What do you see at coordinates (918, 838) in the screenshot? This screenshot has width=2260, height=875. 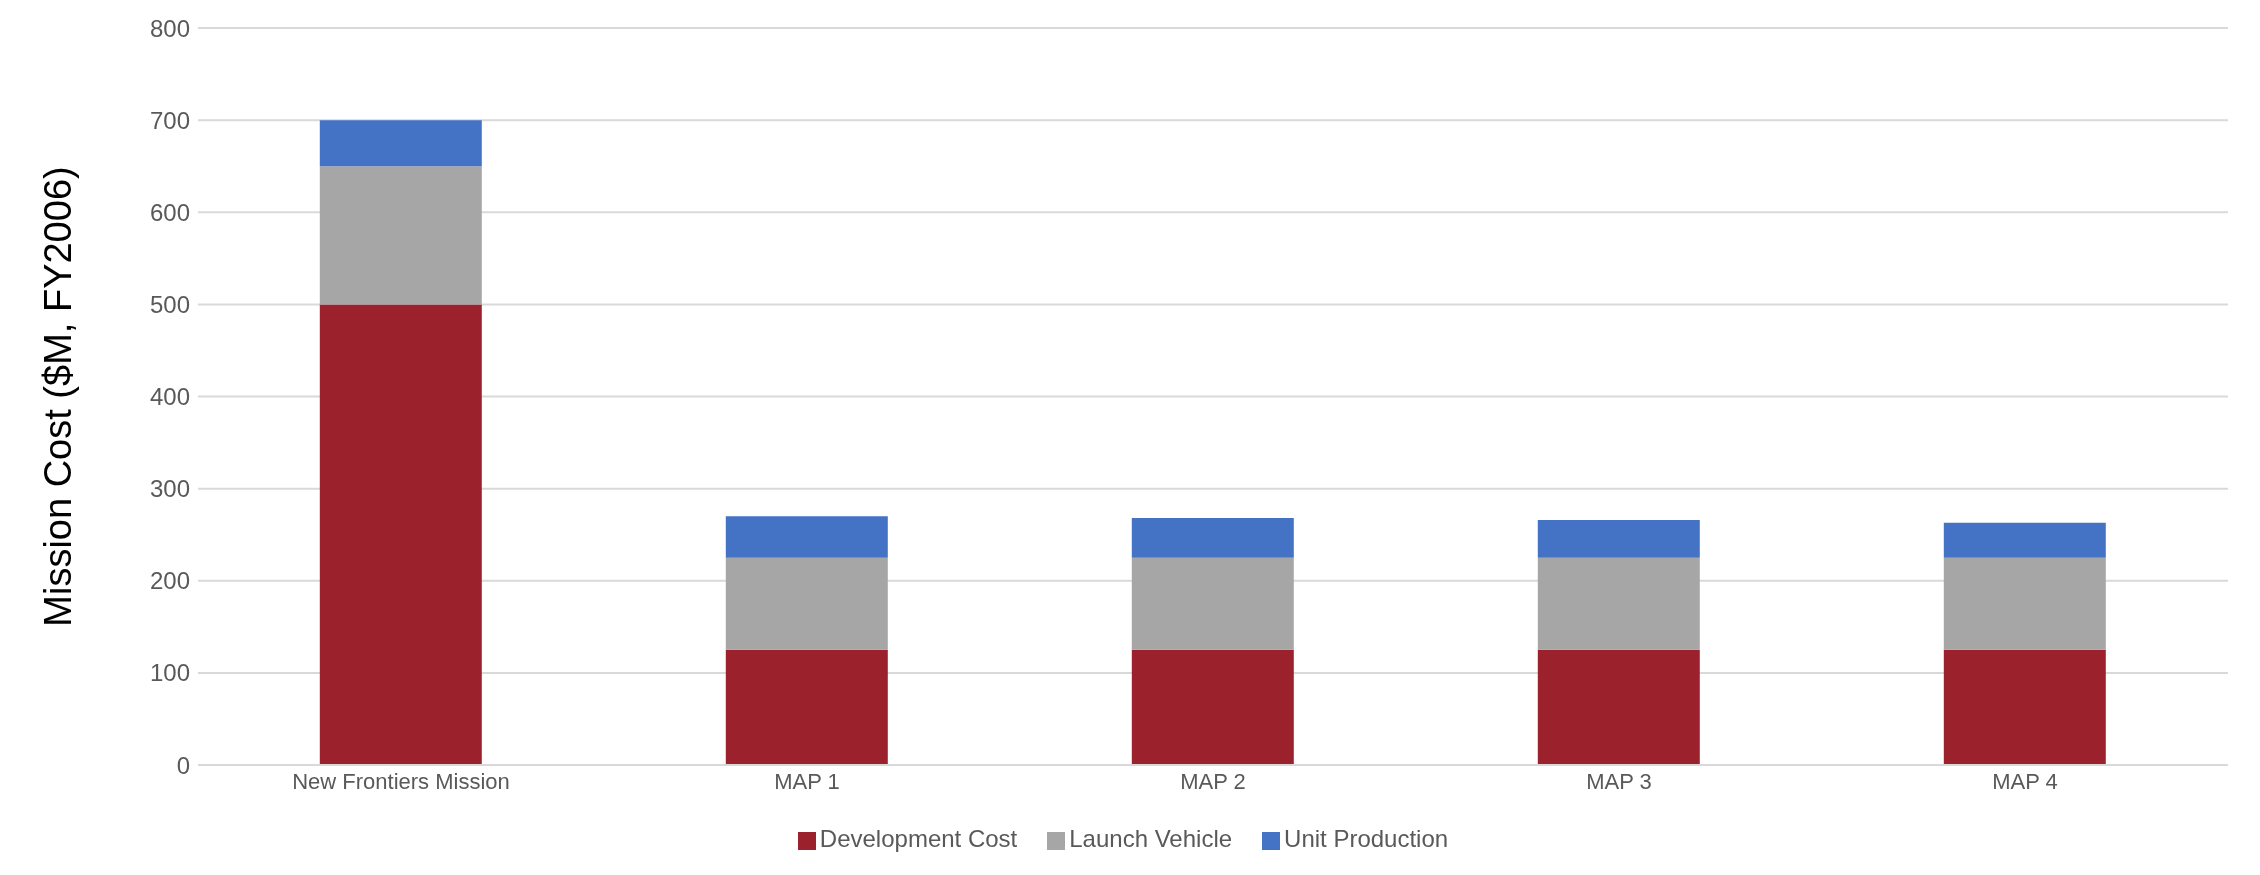 I see `legend-label: Development Cost` at bounding box center [918, 838].